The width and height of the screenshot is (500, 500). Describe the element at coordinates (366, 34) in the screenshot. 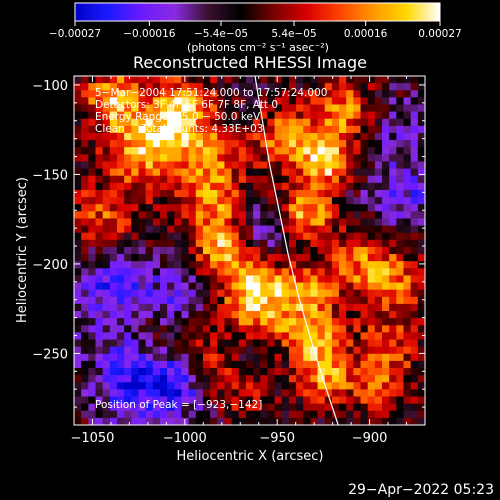

I see `colorbar-tick-label: 0.00016` at that location.